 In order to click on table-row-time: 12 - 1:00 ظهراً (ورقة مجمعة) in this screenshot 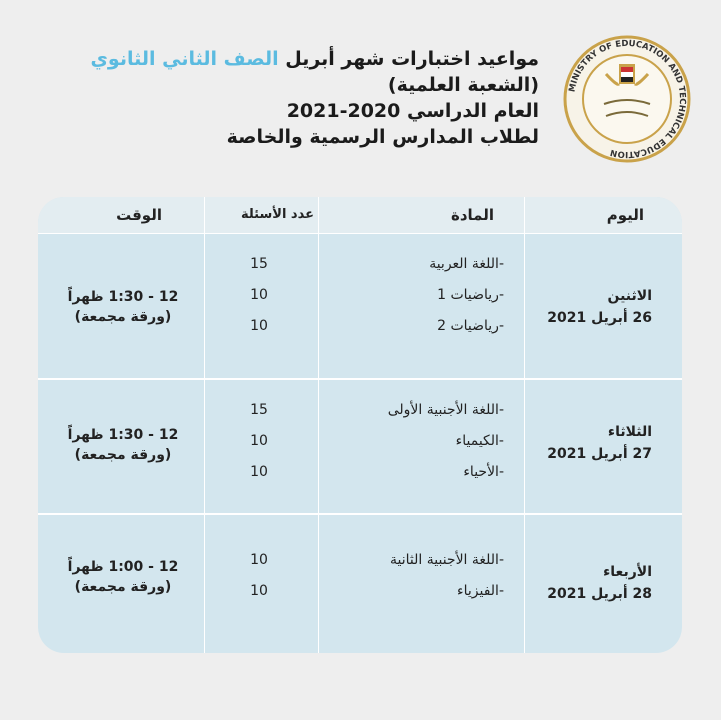, I will do `click(123, 577)`.